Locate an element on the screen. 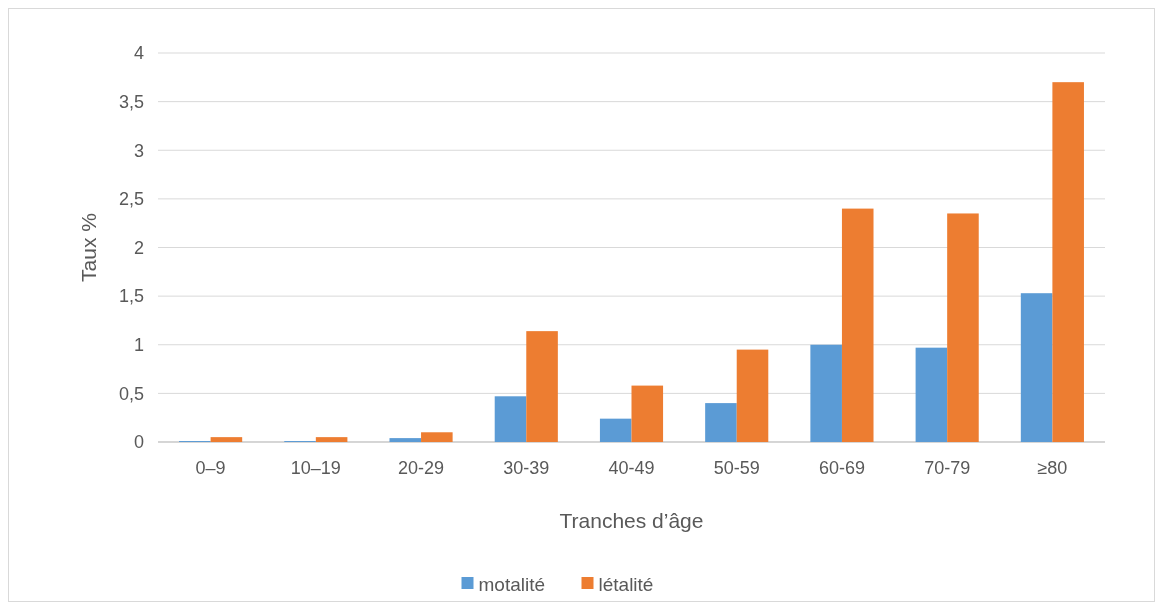 The image size is (1163, 610). x-tick-label: 60-69 is located at coordinates (841, 468).